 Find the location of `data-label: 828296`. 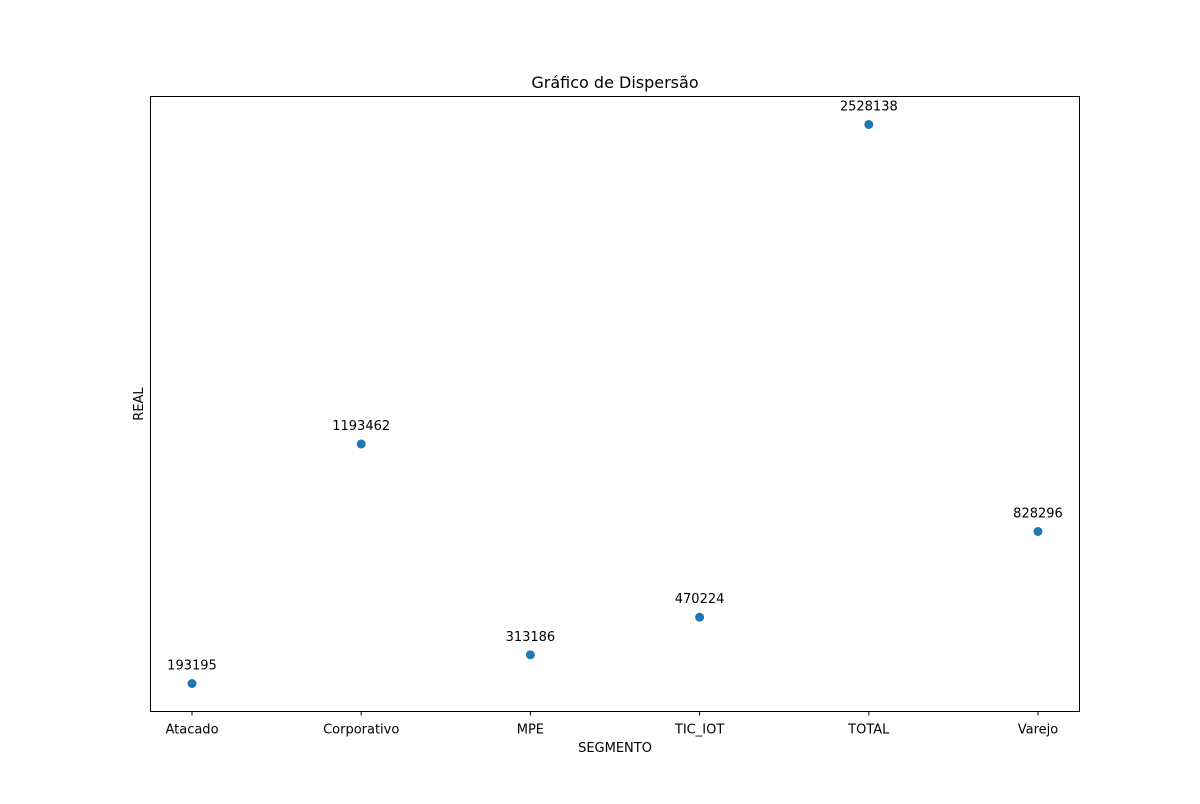

data-label: 828296 is located at coordinates (1038, 513).